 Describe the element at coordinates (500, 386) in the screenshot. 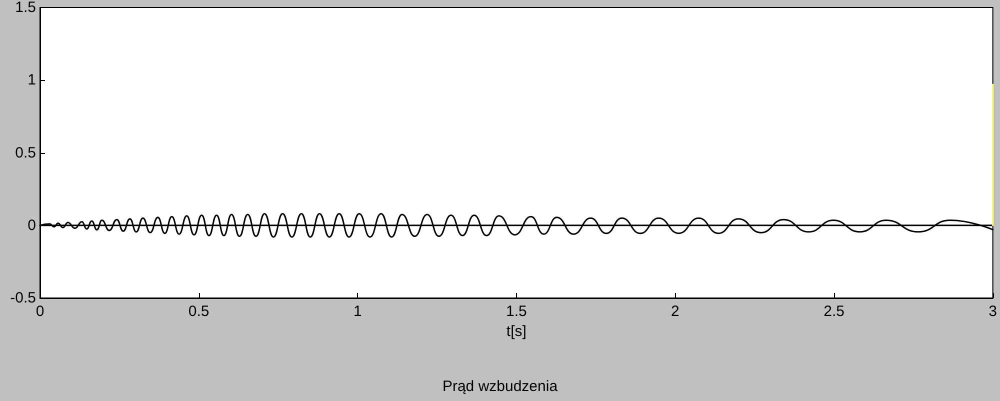

I see `text: Prąd wzbudzenia` at that location.